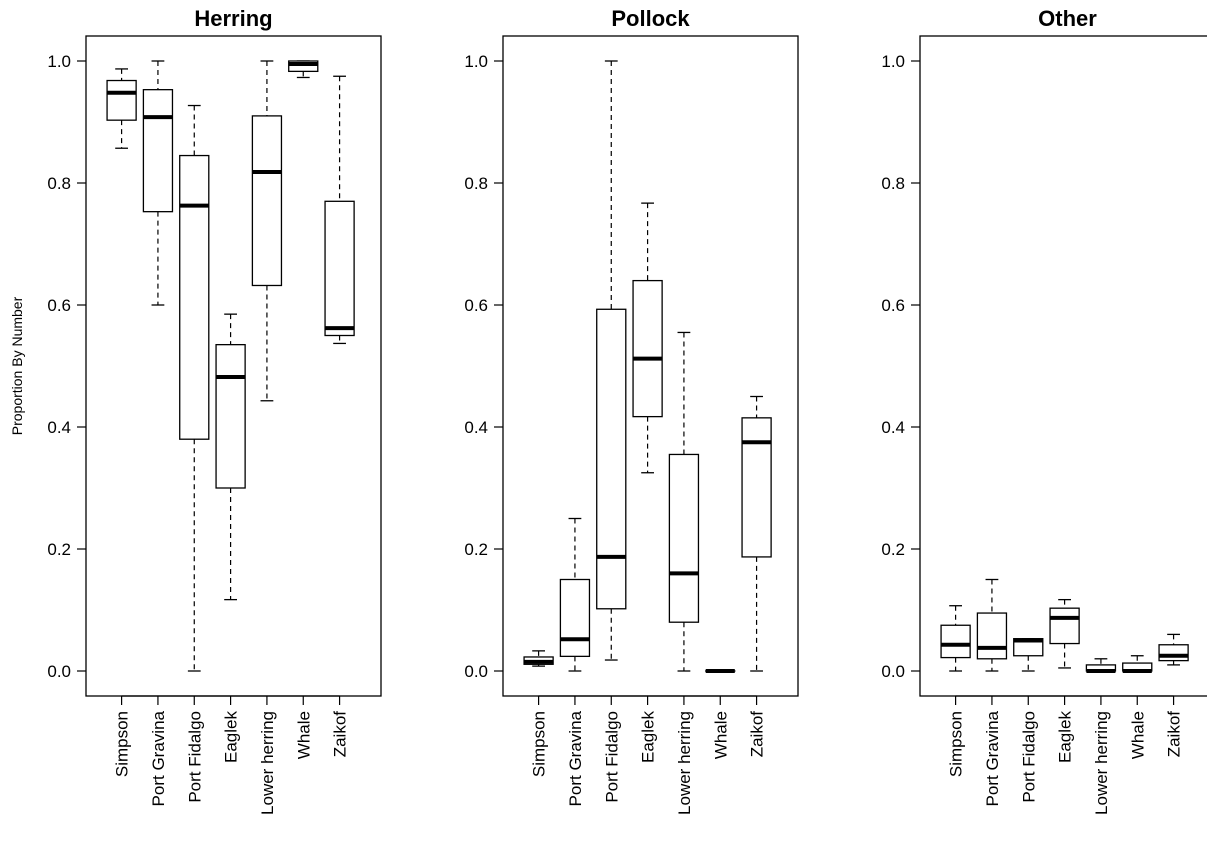 The image size is (1207, 860). Describe the element at coordinates (650, 18) in the screenshot. I see `panel-title: Pollock` at that location.